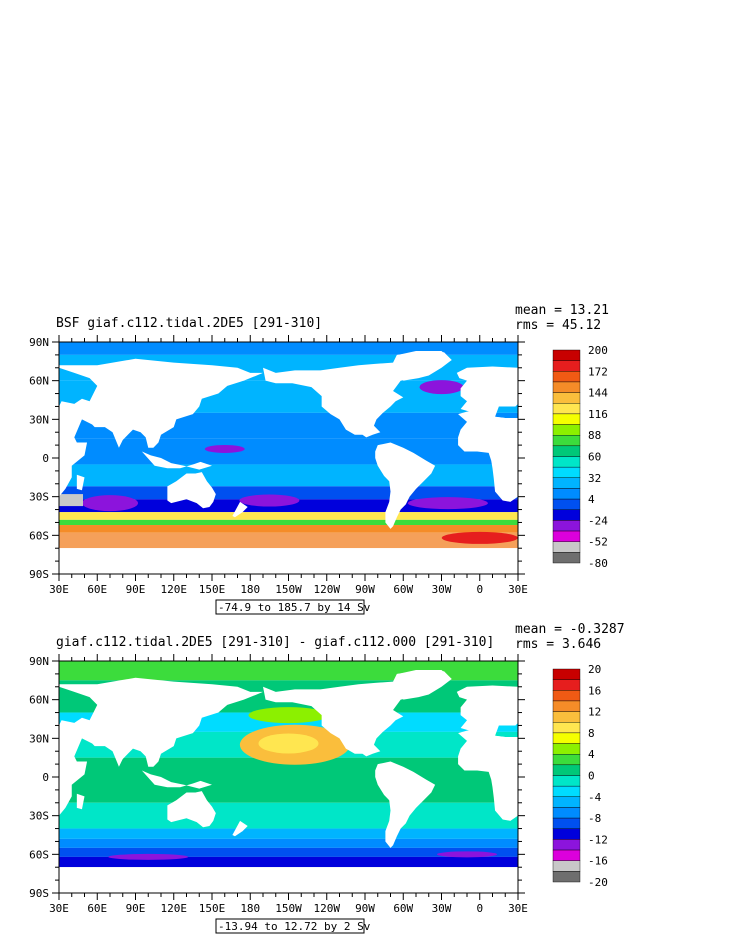  I want to click on gyre-south-atlantic, so click(447, 503).